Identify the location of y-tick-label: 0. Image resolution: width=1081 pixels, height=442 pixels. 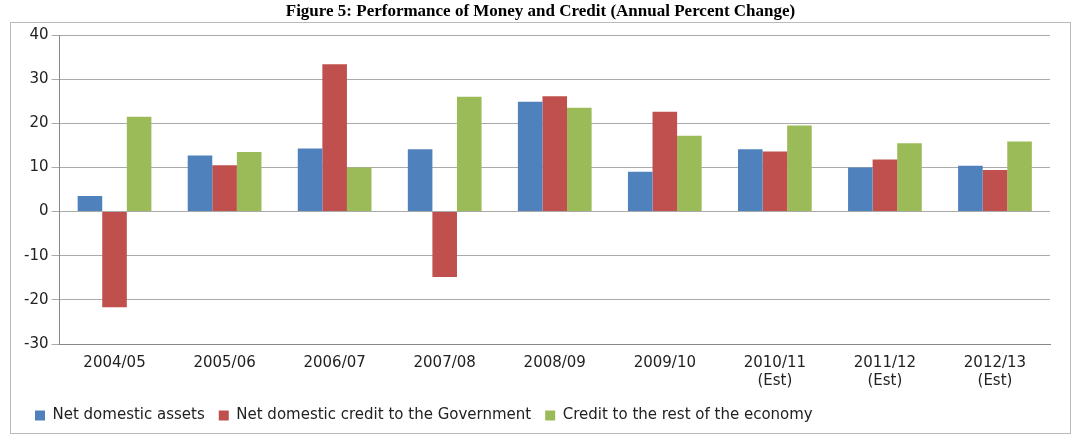
(43, 210).